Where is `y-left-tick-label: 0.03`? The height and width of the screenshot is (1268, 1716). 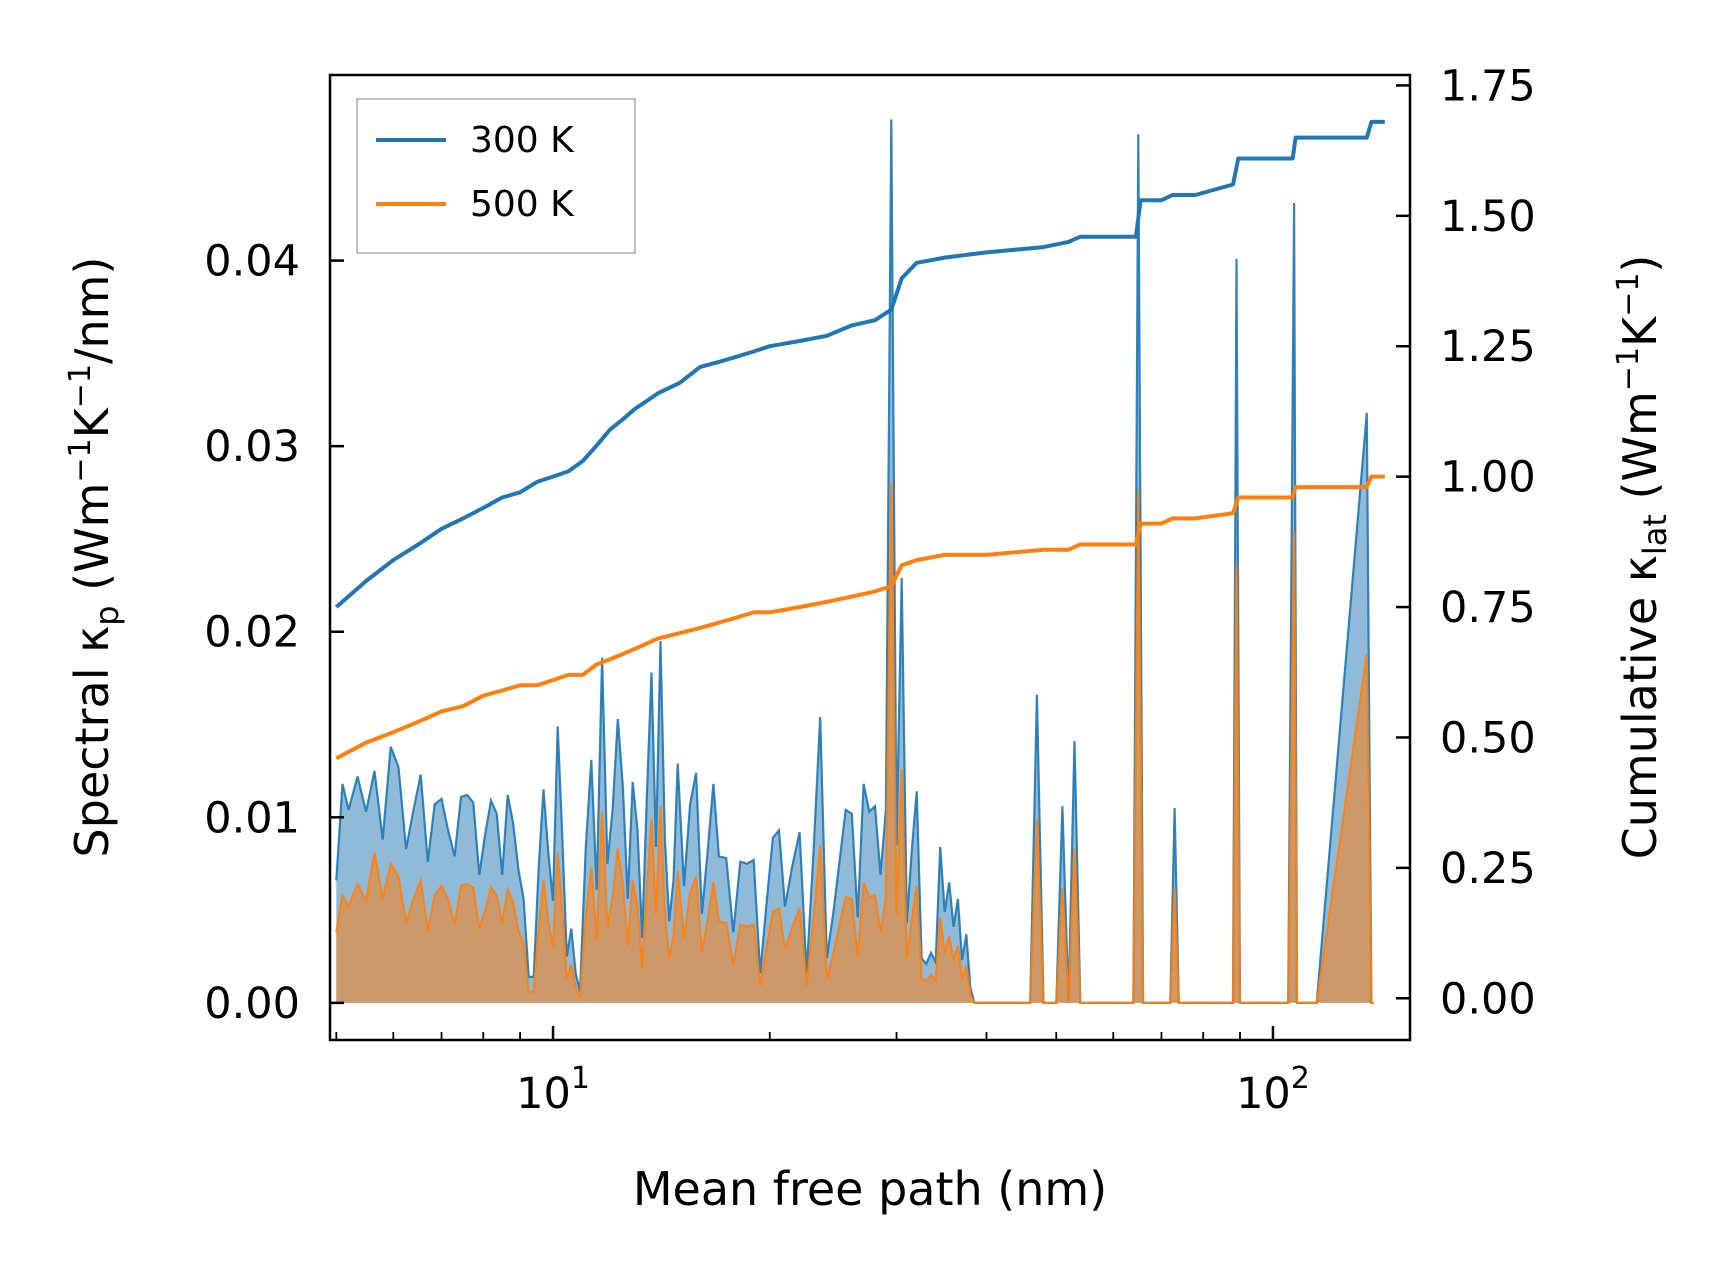
y-left-tick-label: 0.03 is located at coordinates (252, 447).